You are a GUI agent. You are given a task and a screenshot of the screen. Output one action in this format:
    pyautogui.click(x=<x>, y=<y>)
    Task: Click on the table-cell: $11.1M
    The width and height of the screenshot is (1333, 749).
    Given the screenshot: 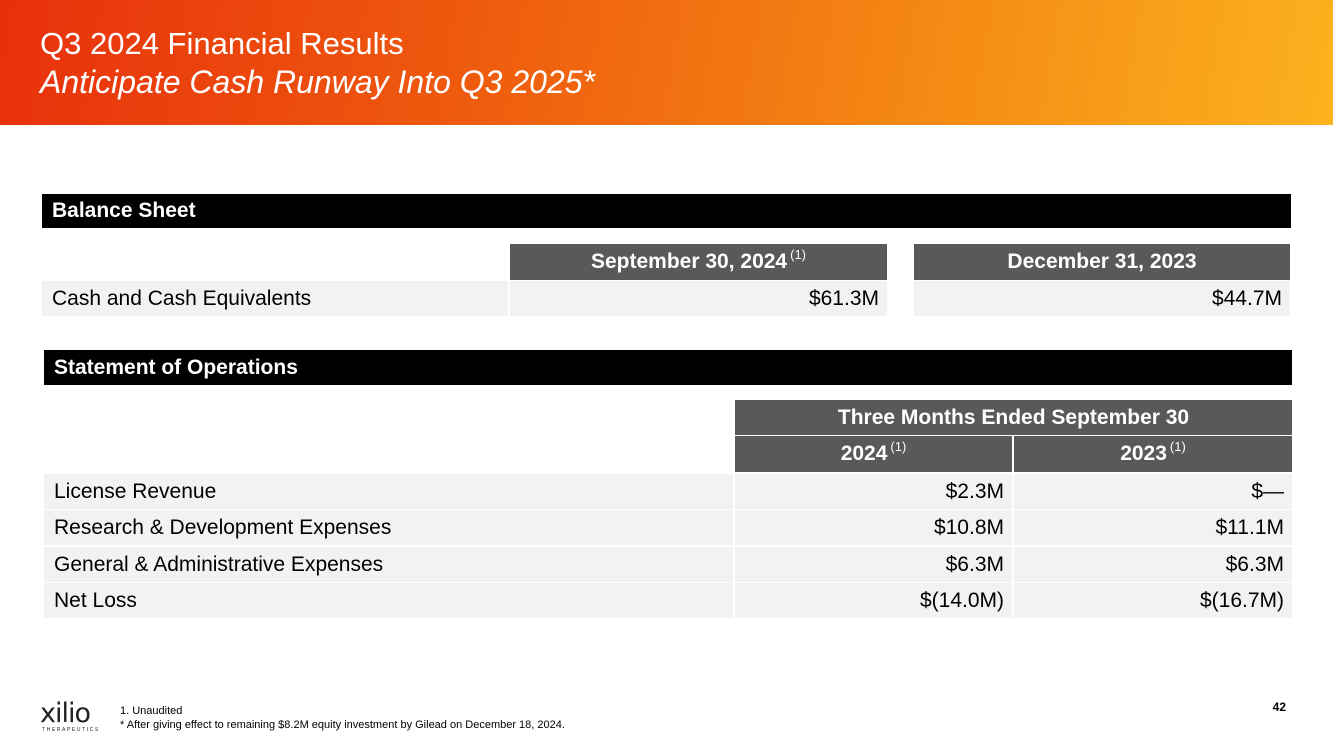 What is the action you would take?
    pyautogui.click(x=1153, y=527)
    